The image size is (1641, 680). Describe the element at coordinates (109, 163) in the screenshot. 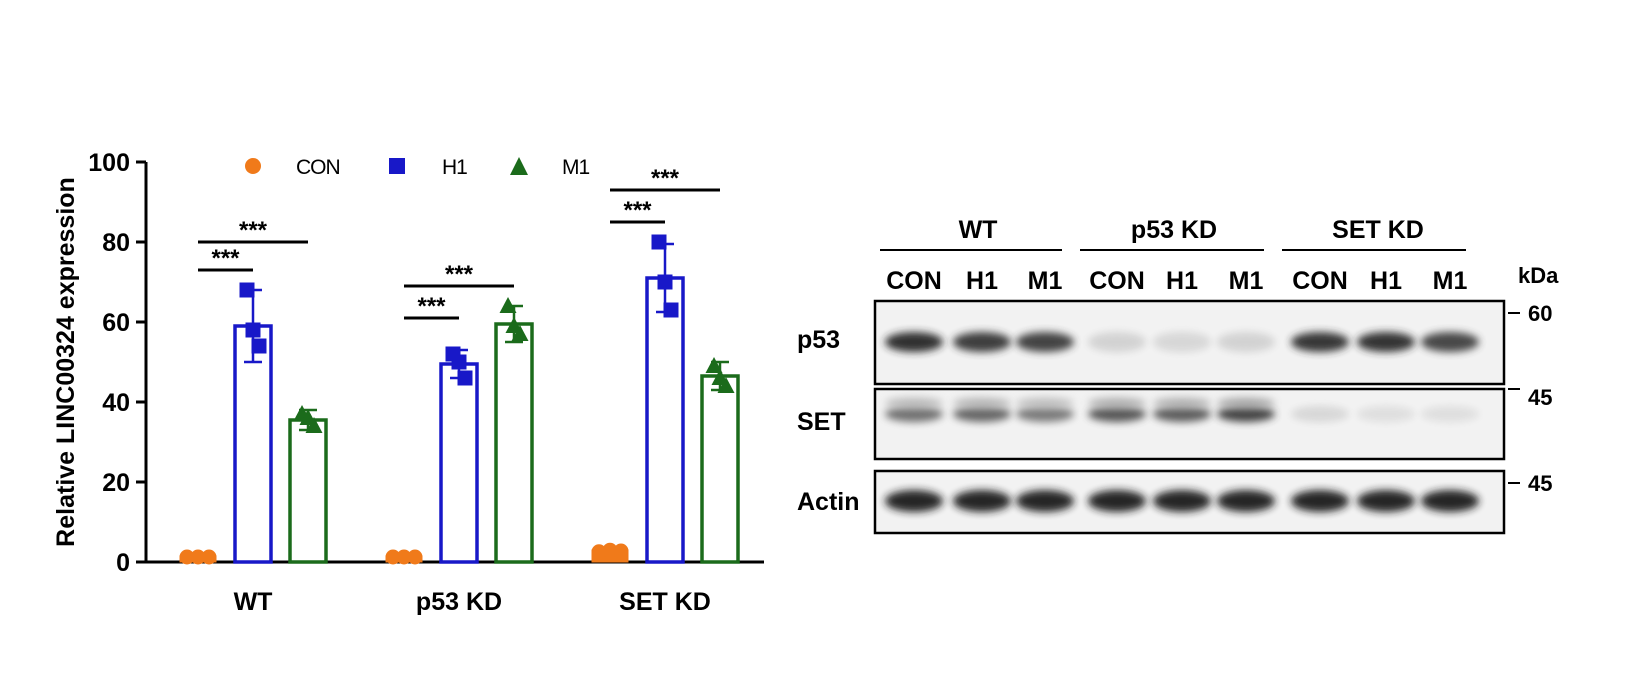

I see `y-tick-label: 100` at that location.